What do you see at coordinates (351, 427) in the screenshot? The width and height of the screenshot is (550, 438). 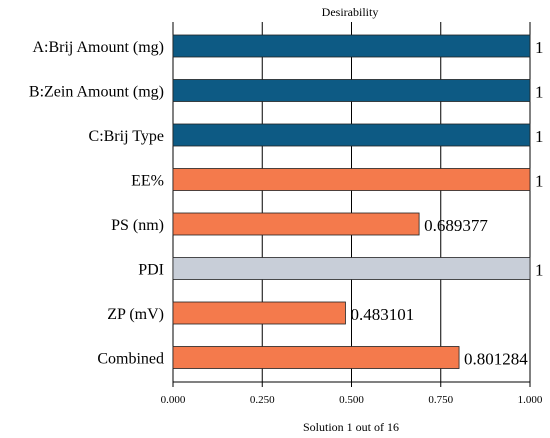 I see `x-axis-label: Solution 1 out of 16` at bounding box center [351, 427].